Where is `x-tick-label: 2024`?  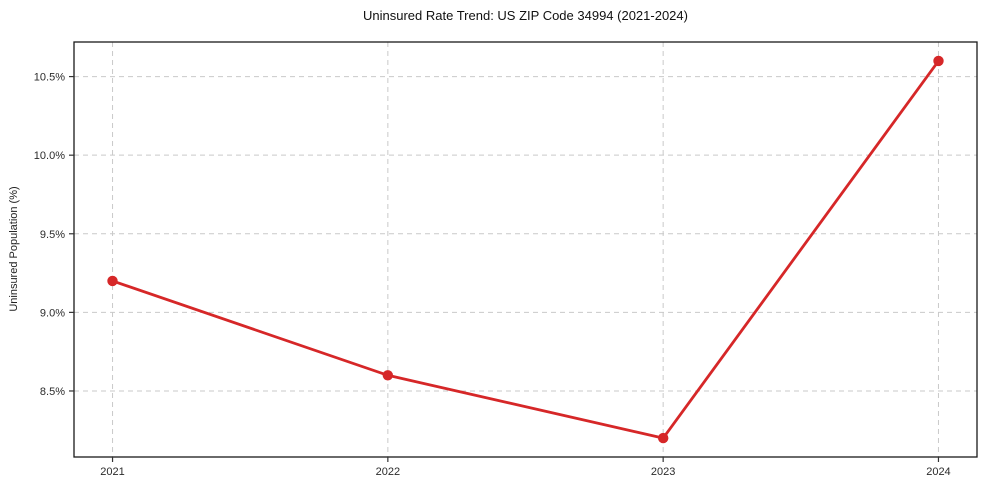 x-tick-label: 2024 is located at coordinates (938, 472).